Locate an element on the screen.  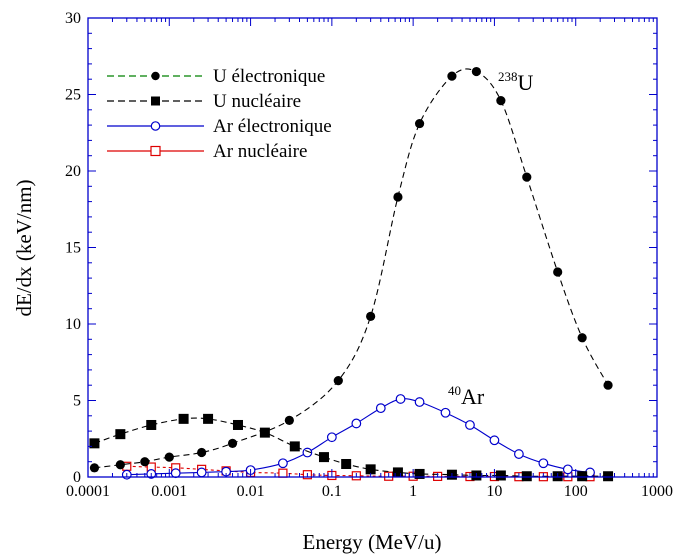
annotation-u238: 238U is located at coordinates (516, 82).